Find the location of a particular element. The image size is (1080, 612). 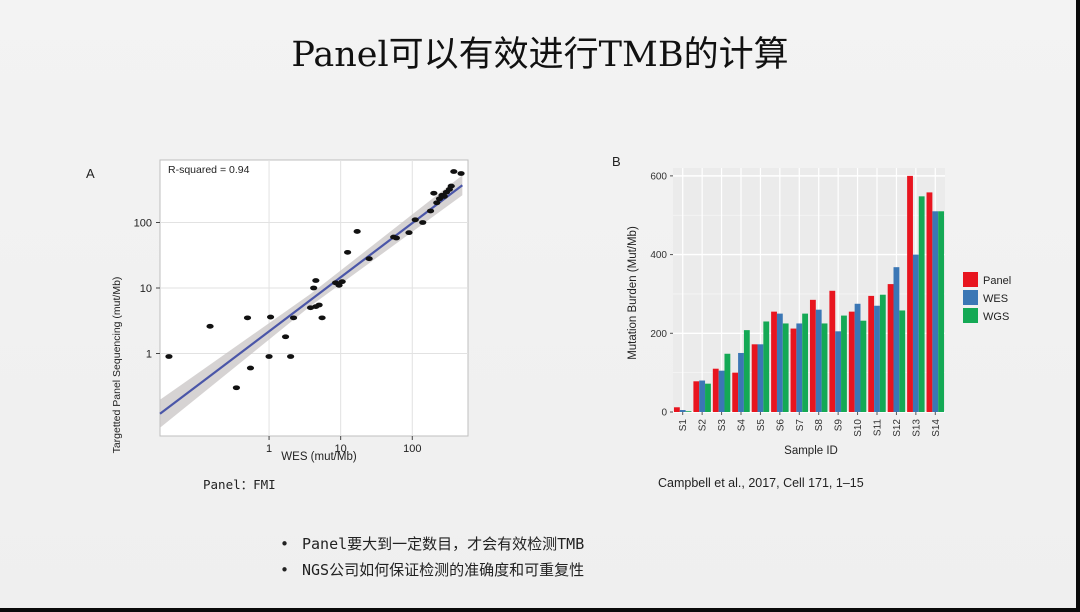

scatter-xlabel: WES (mut/Mb) is located at coordinates (319, 457).